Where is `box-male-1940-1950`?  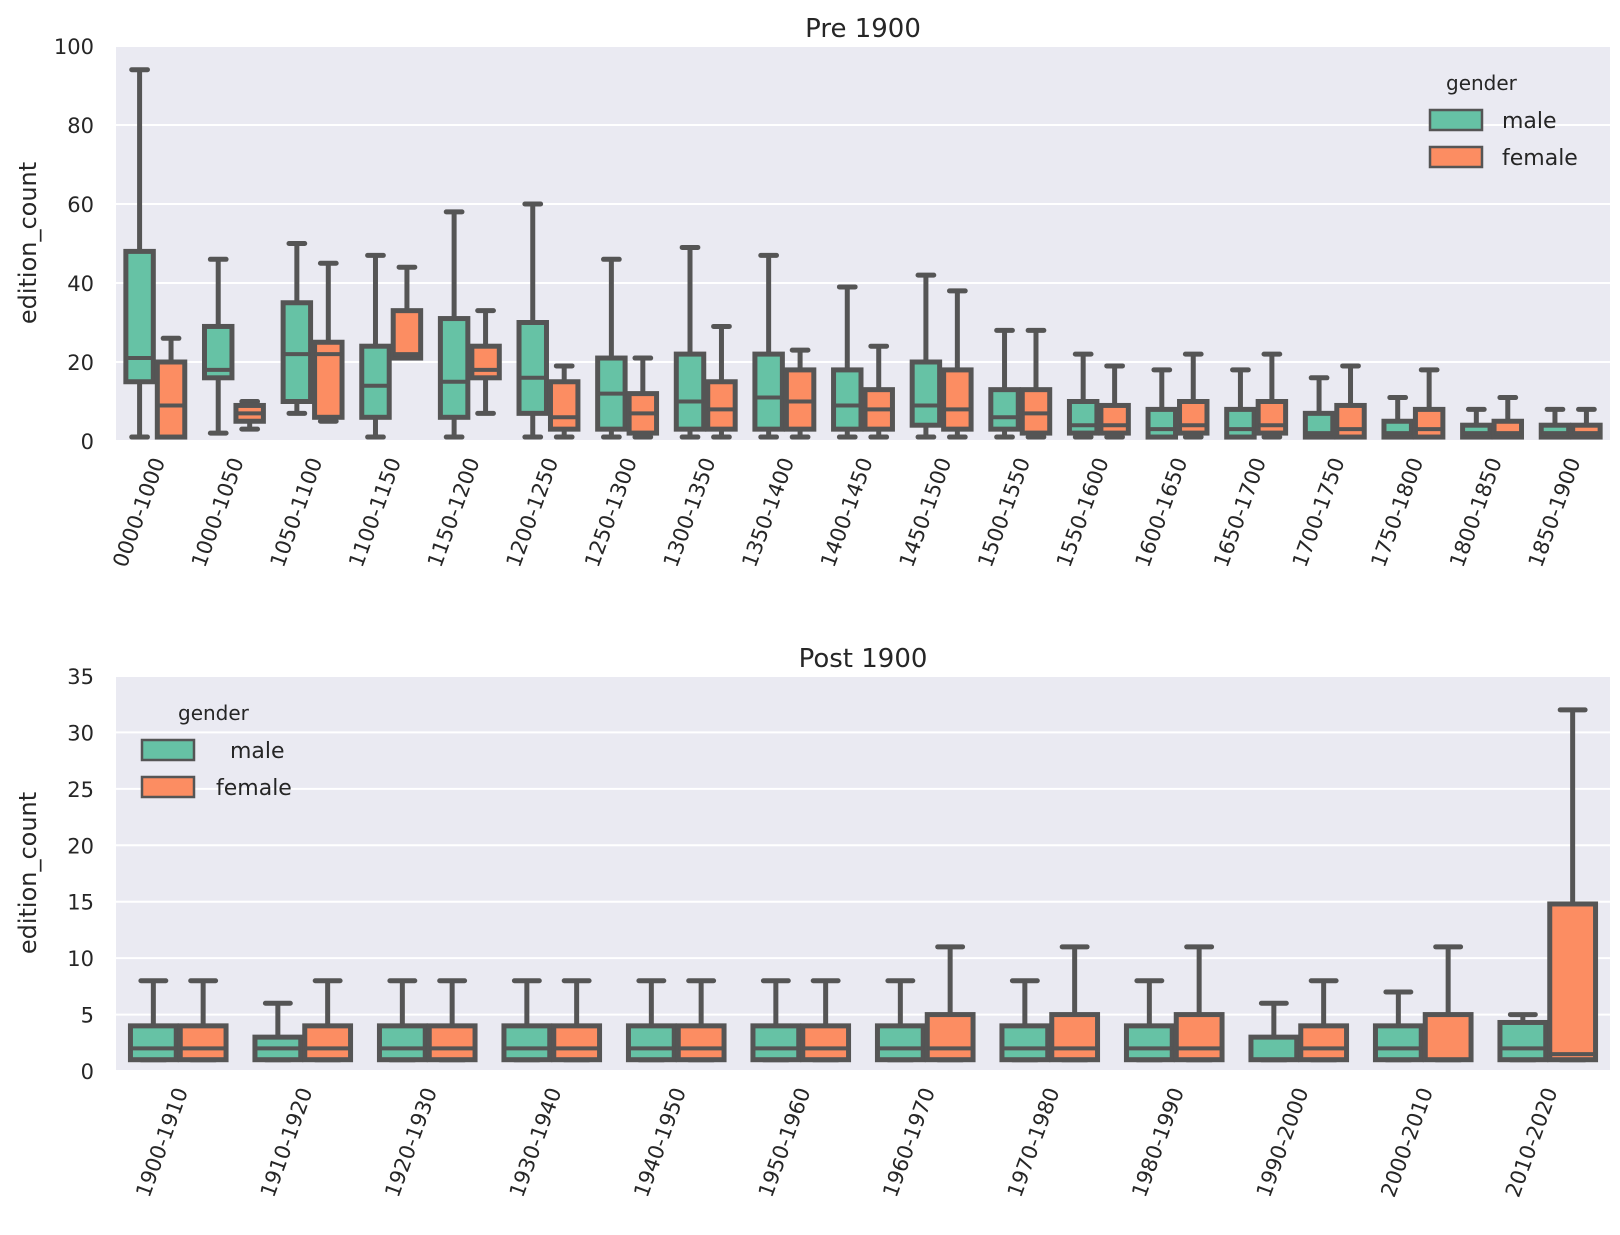
box-male-1940-1950 is located at coordinates (651, 1020).